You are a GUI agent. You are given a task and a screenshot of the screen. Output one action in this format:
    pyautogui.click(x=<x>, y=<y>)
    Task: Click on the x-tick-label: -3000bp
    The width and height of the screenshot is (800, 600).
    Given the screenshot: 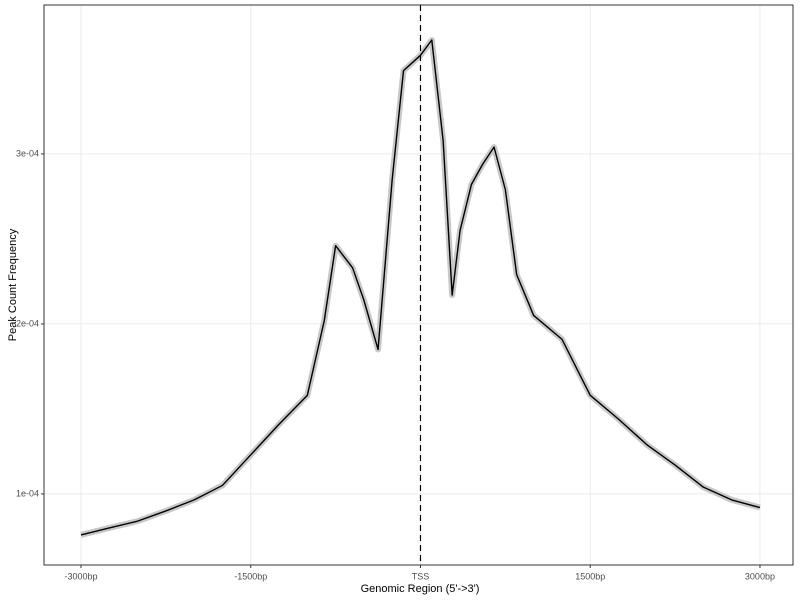 What is the action you would take?
    pyautogui.click(x=80, y=576)
    